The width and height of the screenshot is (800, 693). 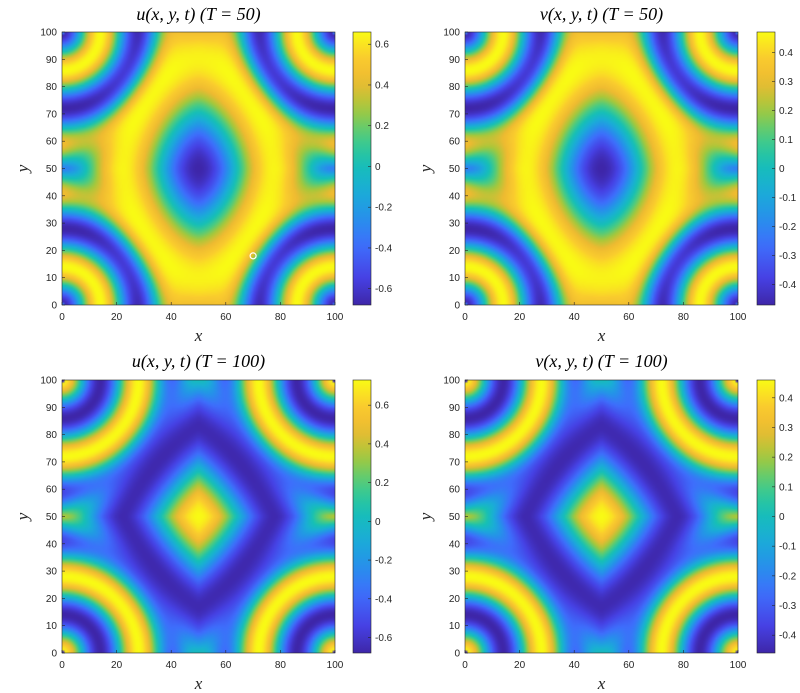 I want to click on panel-title: v(x, y, t) (T = 100), so click(x=601, y=361).